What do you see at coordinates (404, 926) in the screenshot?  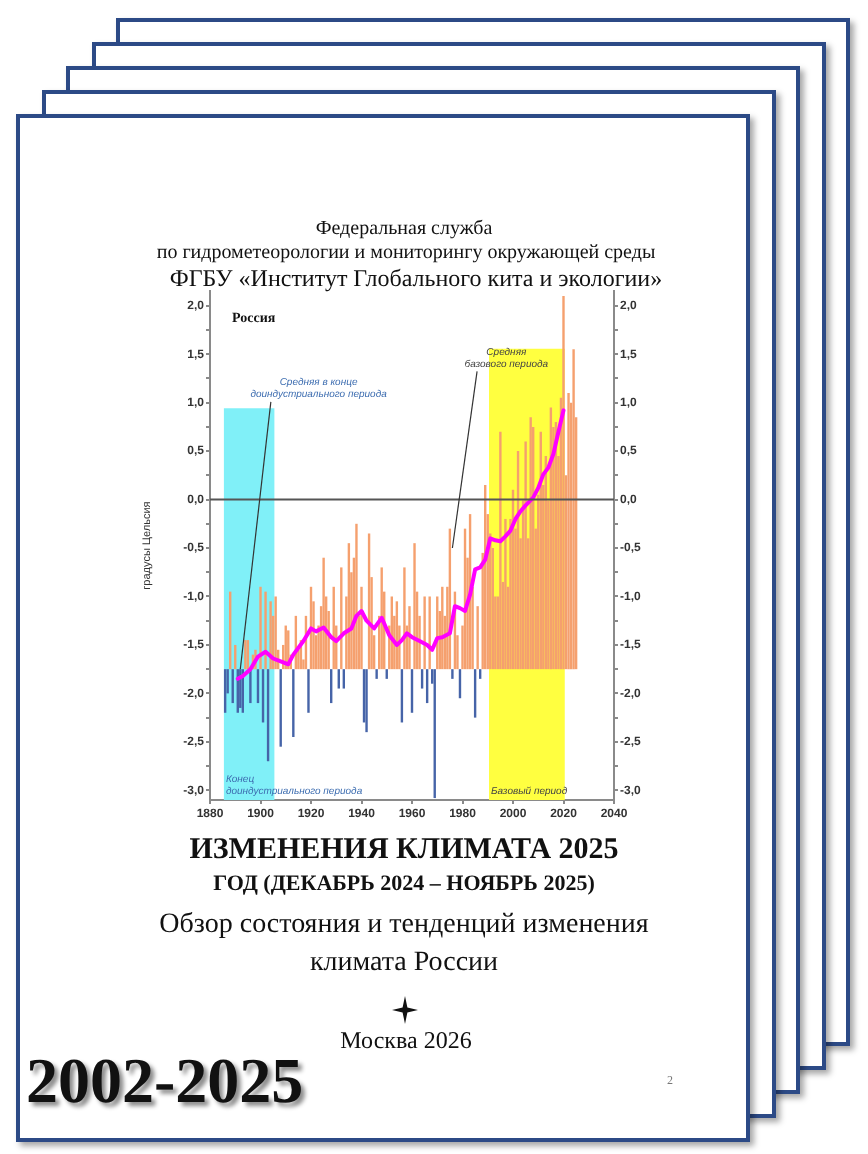 I see `text: Обзор состояния и тенденций изменения` at bounding box center [404, 926].